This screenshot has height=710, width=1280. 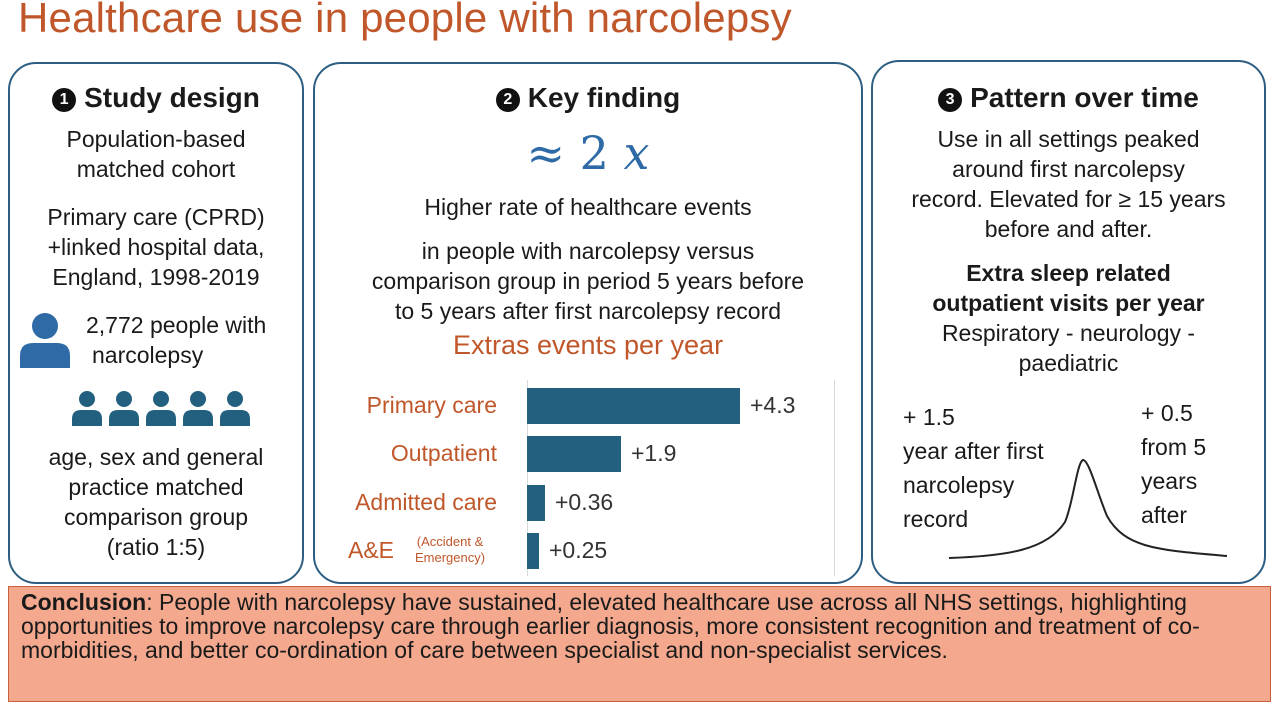 I want to click on ae-note: (Accident & Emergency), so click(x=450, y=550).